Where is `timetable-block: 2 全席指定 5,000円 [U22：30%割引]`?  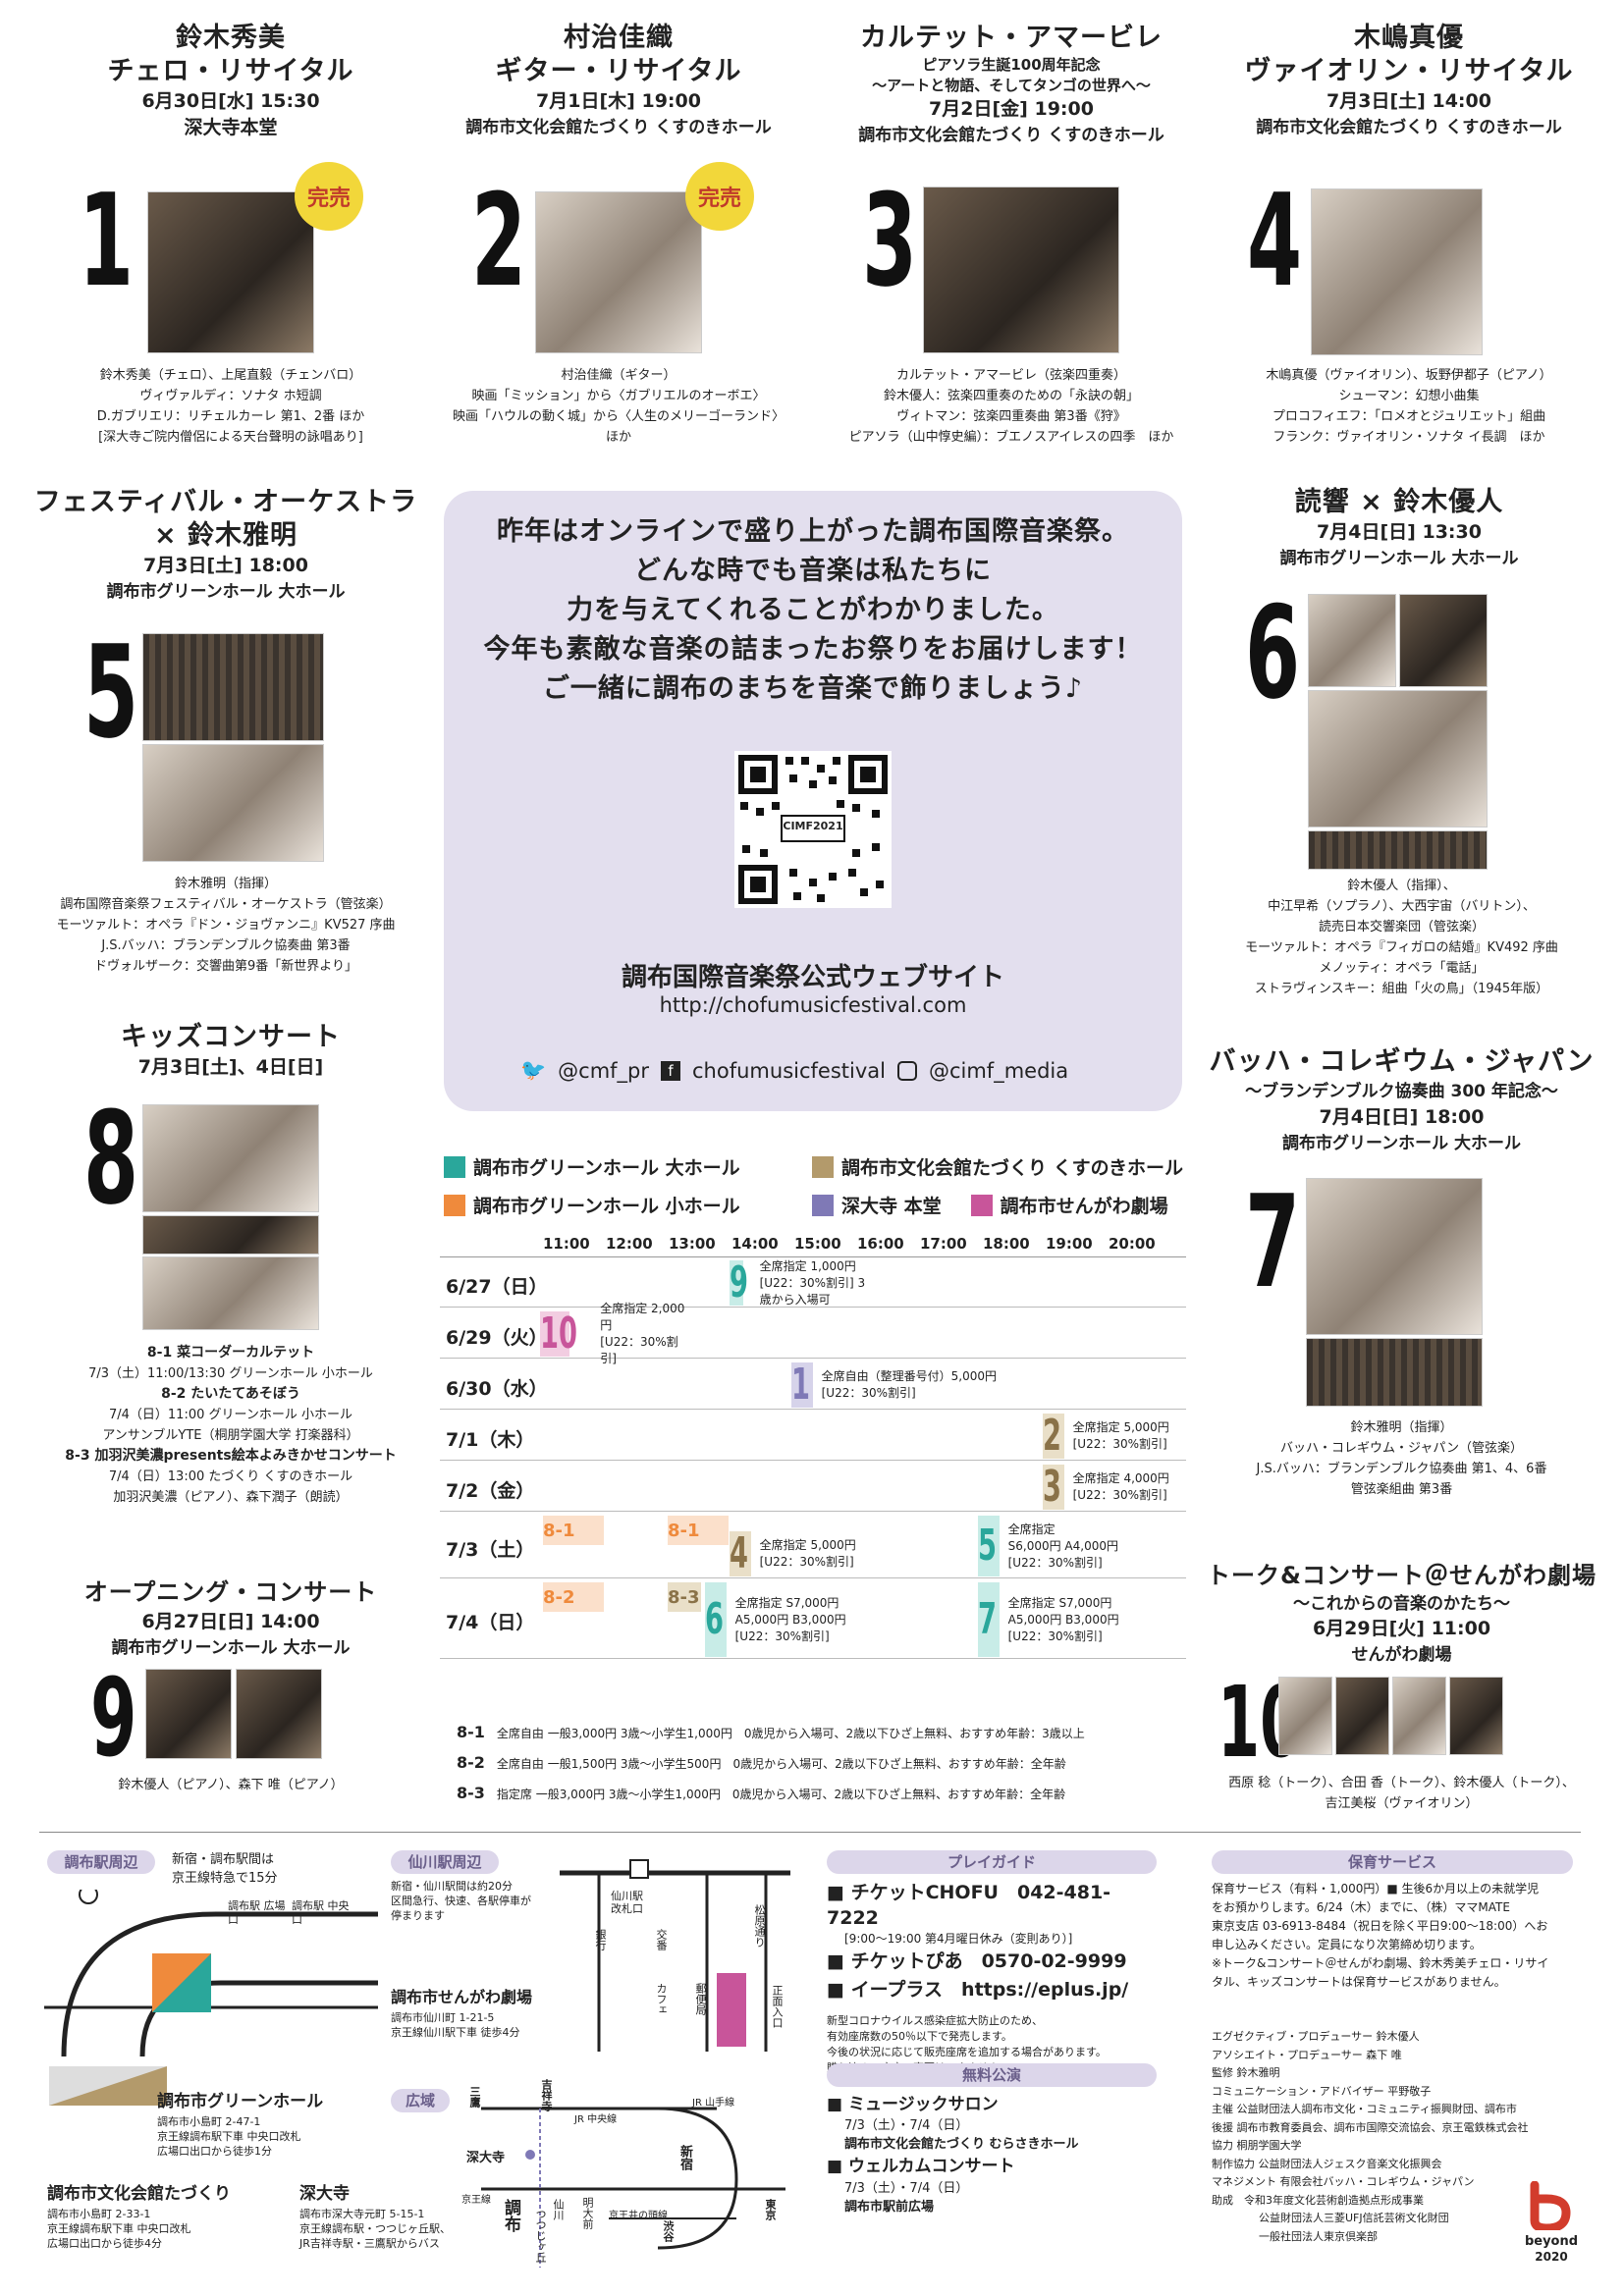
timetable-block: 2 全席指定 5,000円 [U22：30%割引] is located at coordinates (1114, 1436).